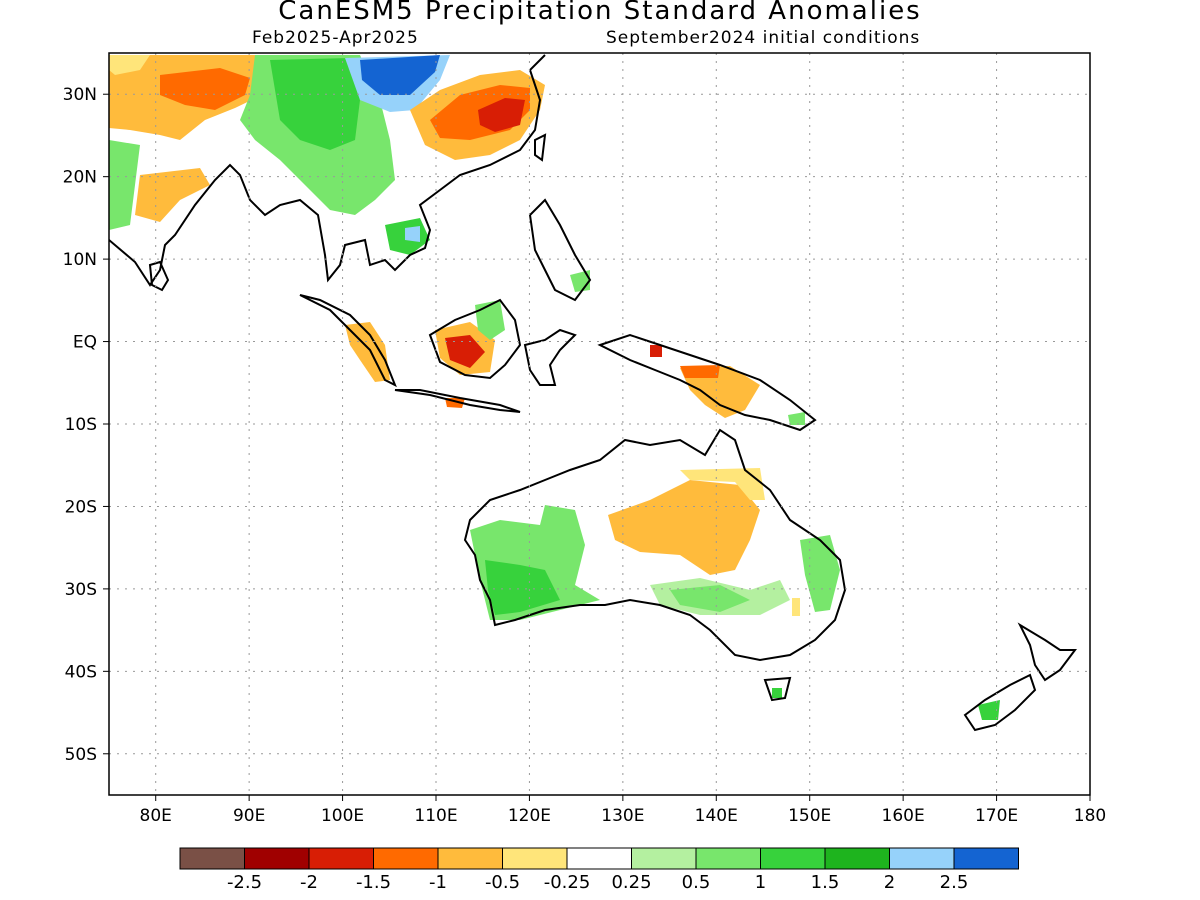  I want to click on y-tick-label: 20N, so click(80, 178).